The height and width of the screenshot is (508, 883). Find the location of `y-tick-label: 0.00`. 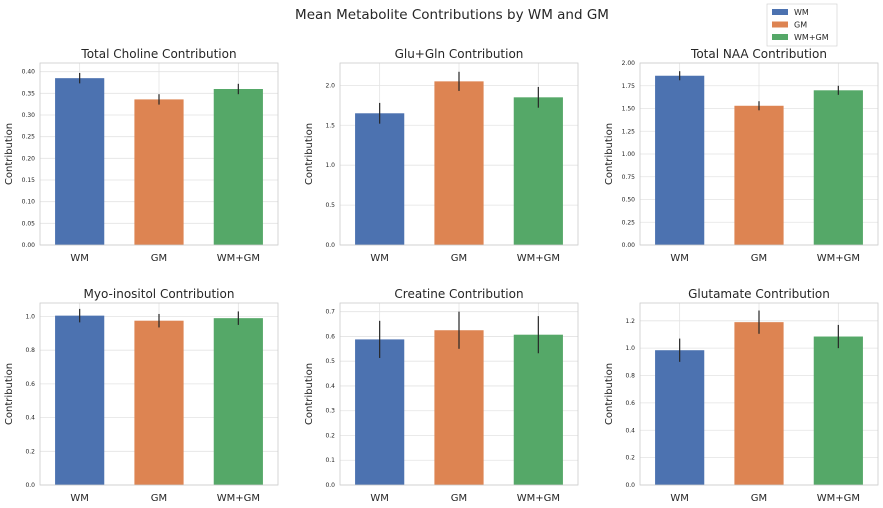

y-tick-label: 0.00 is located at coordinates (29, 245).